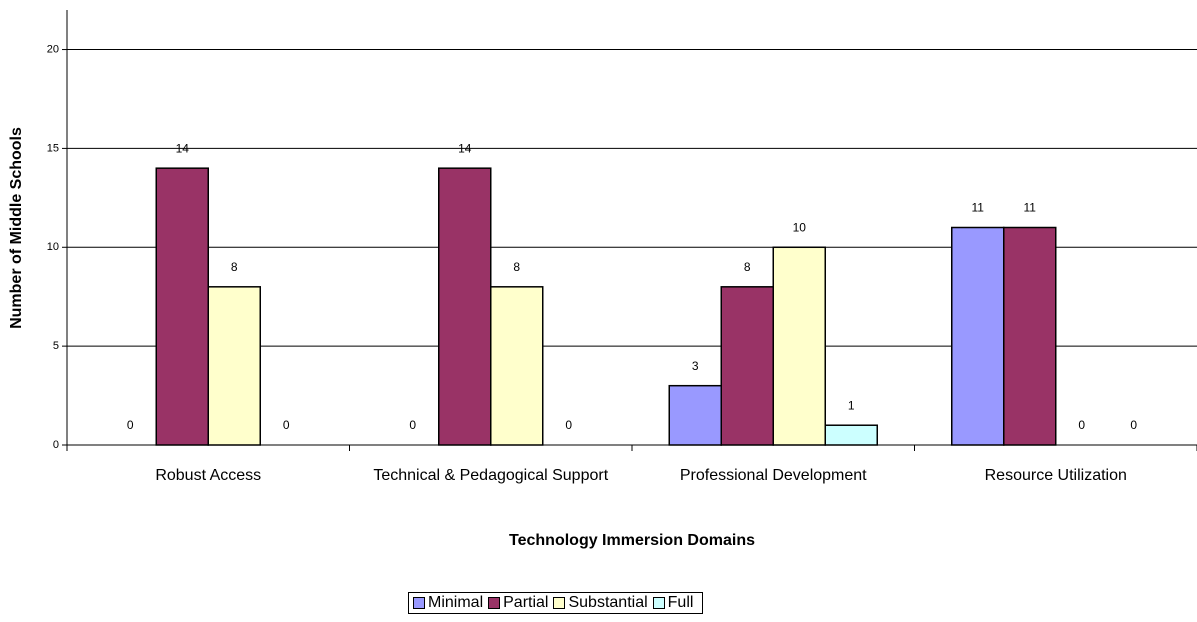  What do you see at coordinates (773, 475) in the screenshot?
I see `x-tick-label: Professional Development` at bounding box center [773, 475].